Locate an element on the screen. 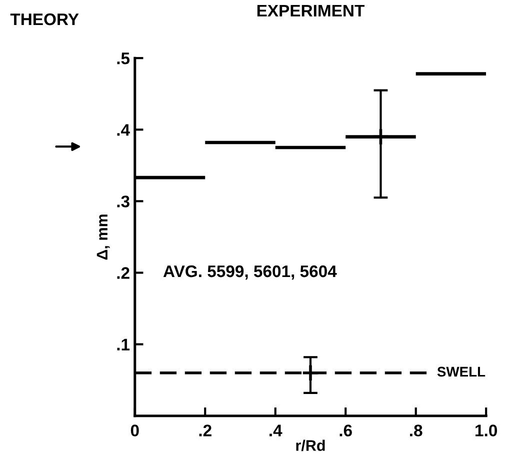 The width and height of the screenshot is (509, 461). x-tick-label: .6 is located at coordinates (346, 430).